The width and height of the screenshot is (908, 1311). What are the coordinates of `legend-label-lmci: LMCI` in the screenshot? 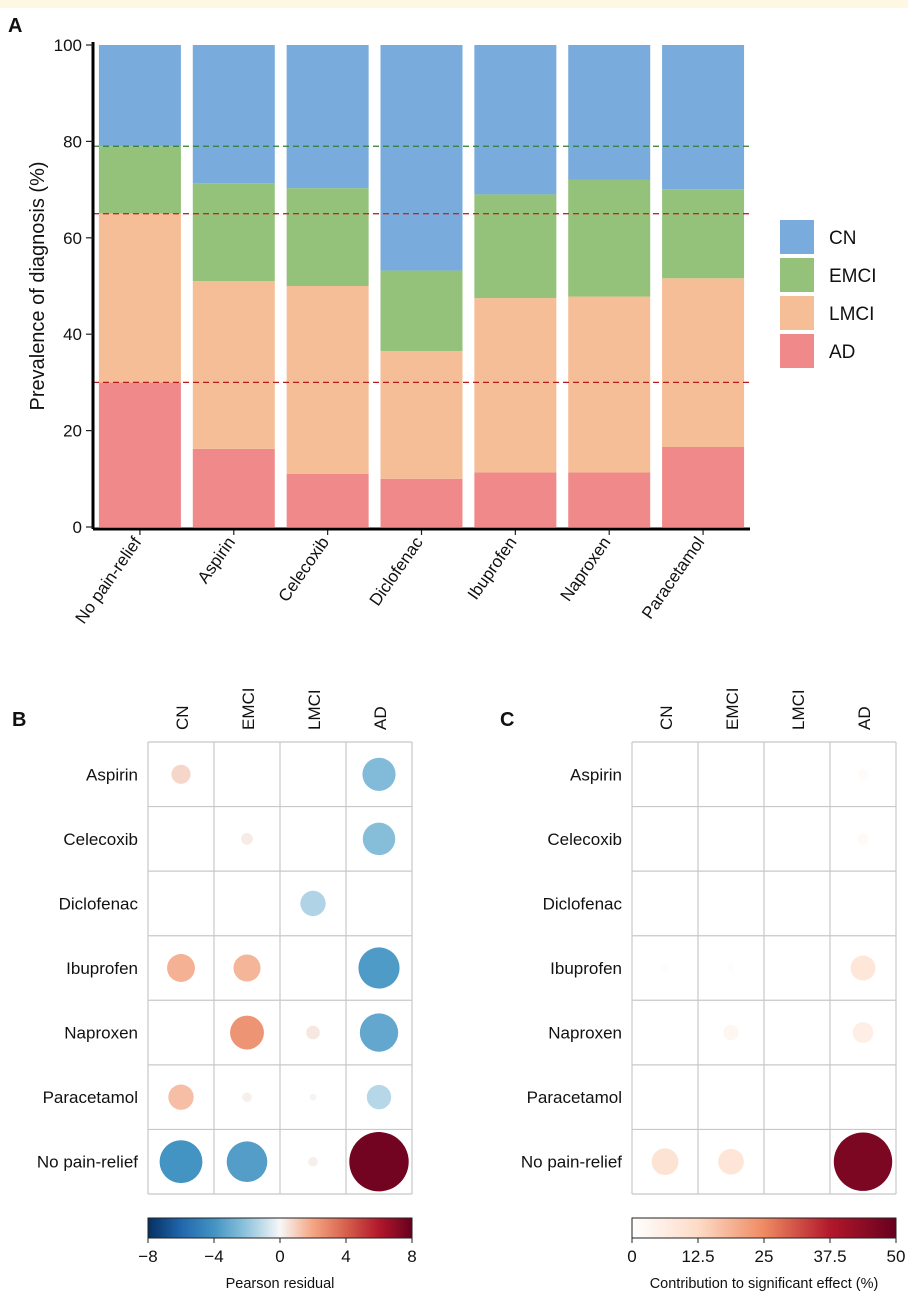 It's located at (851, 314).